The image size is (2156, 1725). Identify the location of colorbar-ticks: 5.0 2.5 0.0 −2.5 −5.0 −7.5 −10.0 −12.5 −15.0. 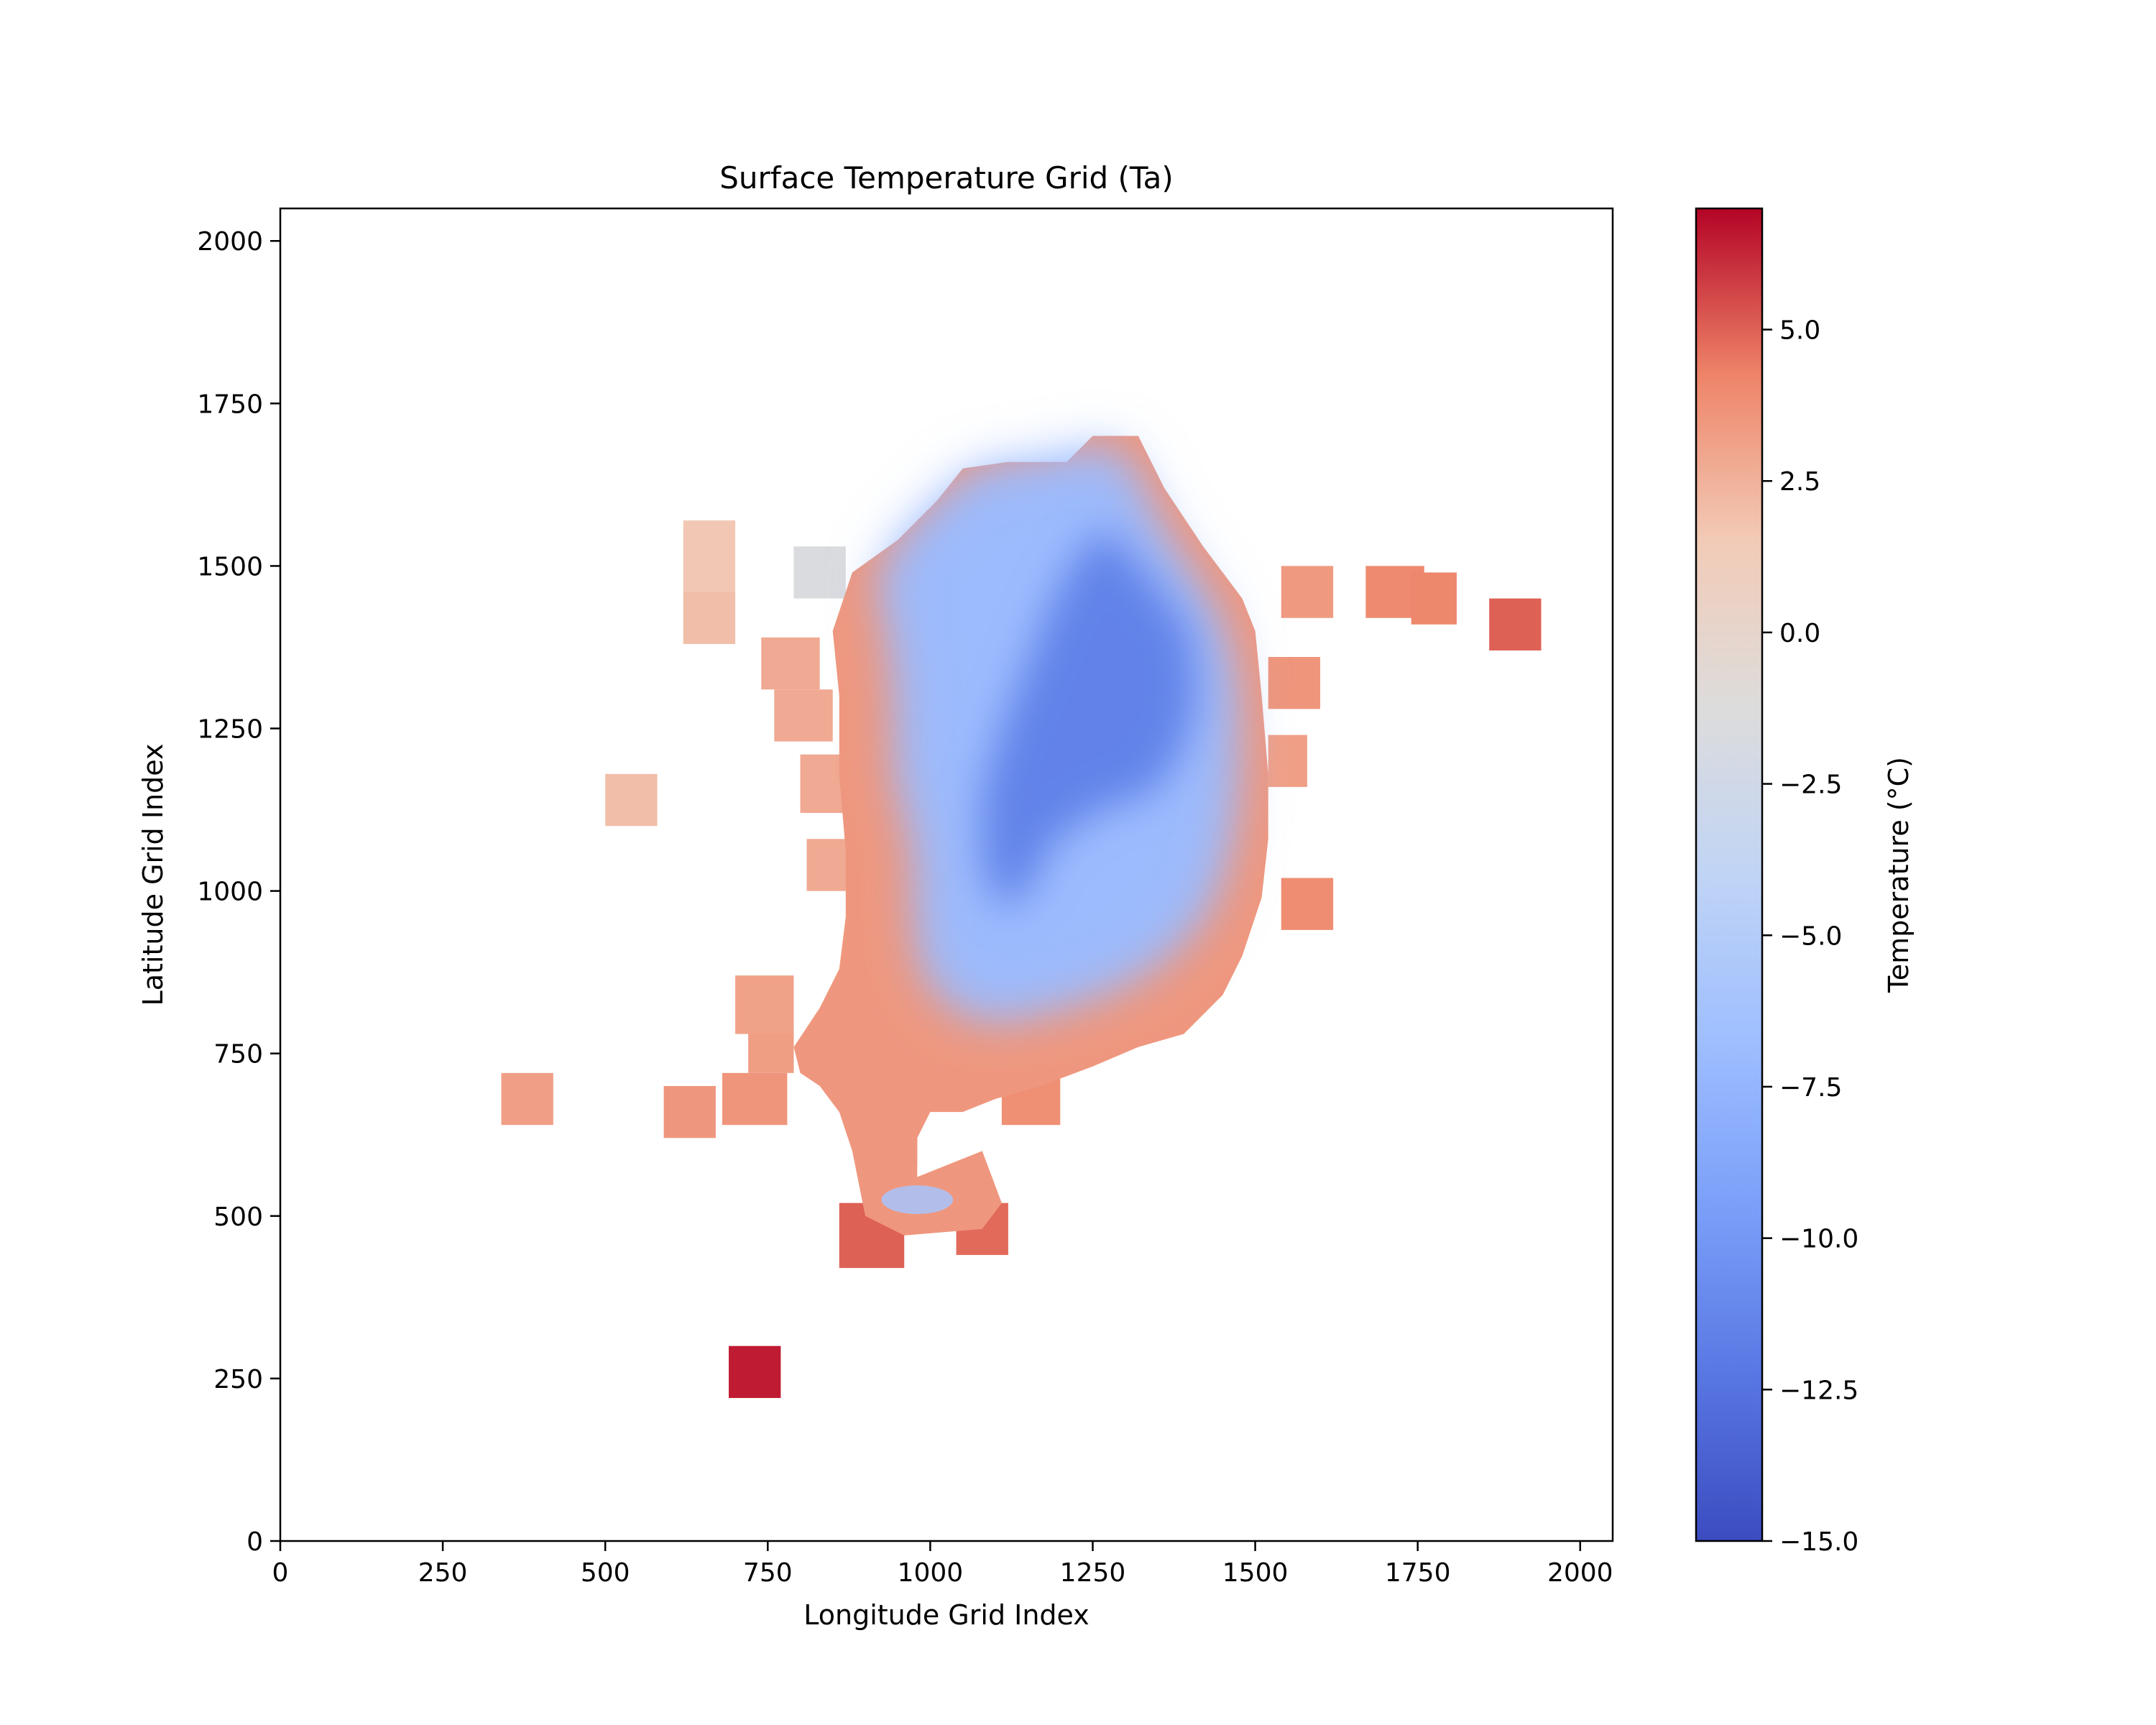
(1810, 936).